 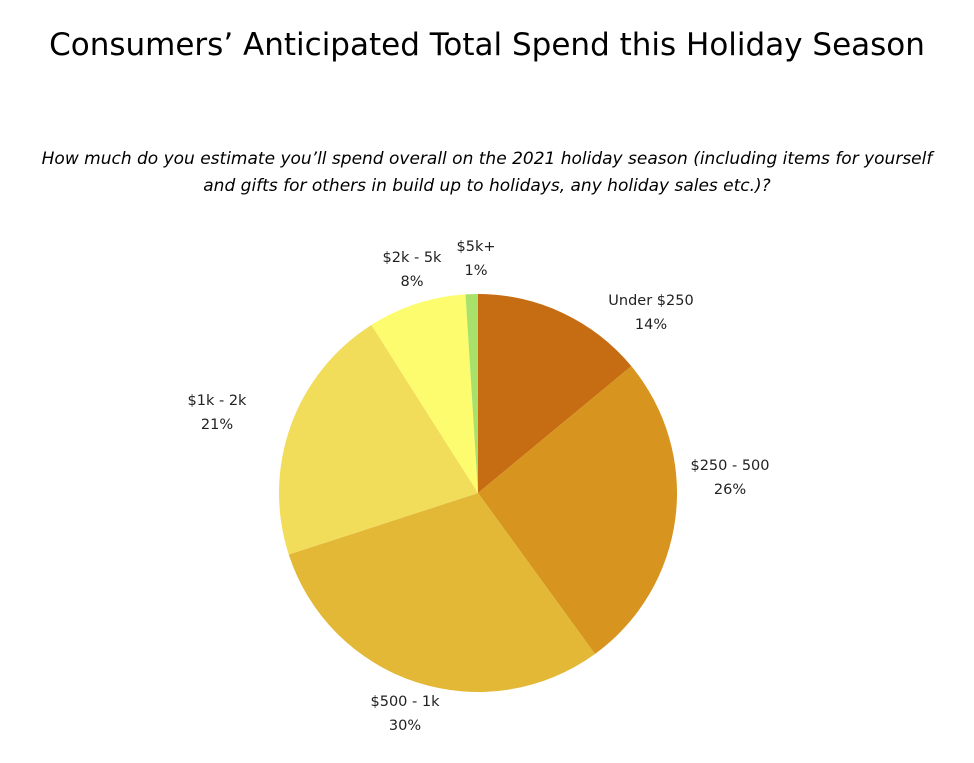 I want to click on slice-label: $5k+, so click(x=476, y=247).